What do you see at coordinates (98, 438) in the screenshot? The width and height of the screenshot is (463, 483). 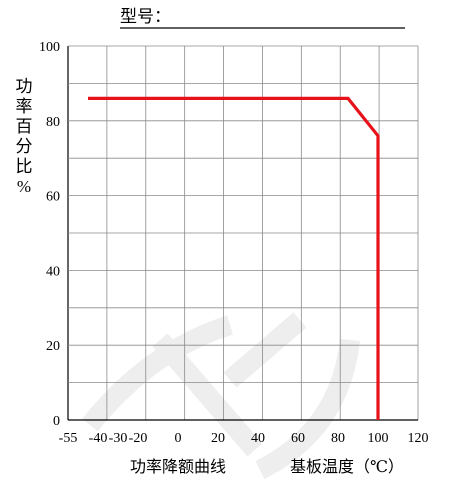 I see `x-tick-label: -40` at bounding box center [98, 438].